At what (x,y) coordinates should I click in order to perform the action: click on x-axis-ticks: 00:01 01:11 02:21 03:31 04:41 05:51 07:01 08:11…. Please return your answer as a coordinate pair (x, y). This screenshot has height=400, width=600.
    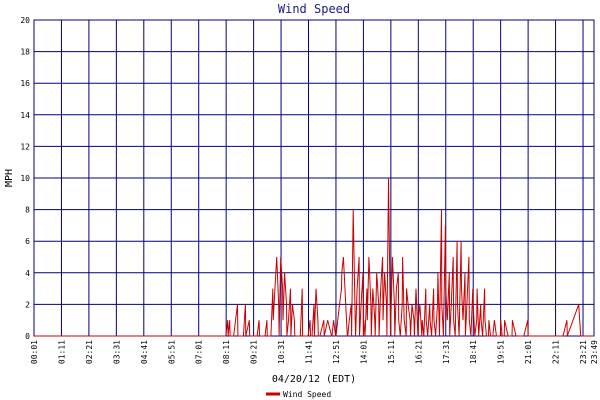
    Looking at the image, I should click on (314, 352).